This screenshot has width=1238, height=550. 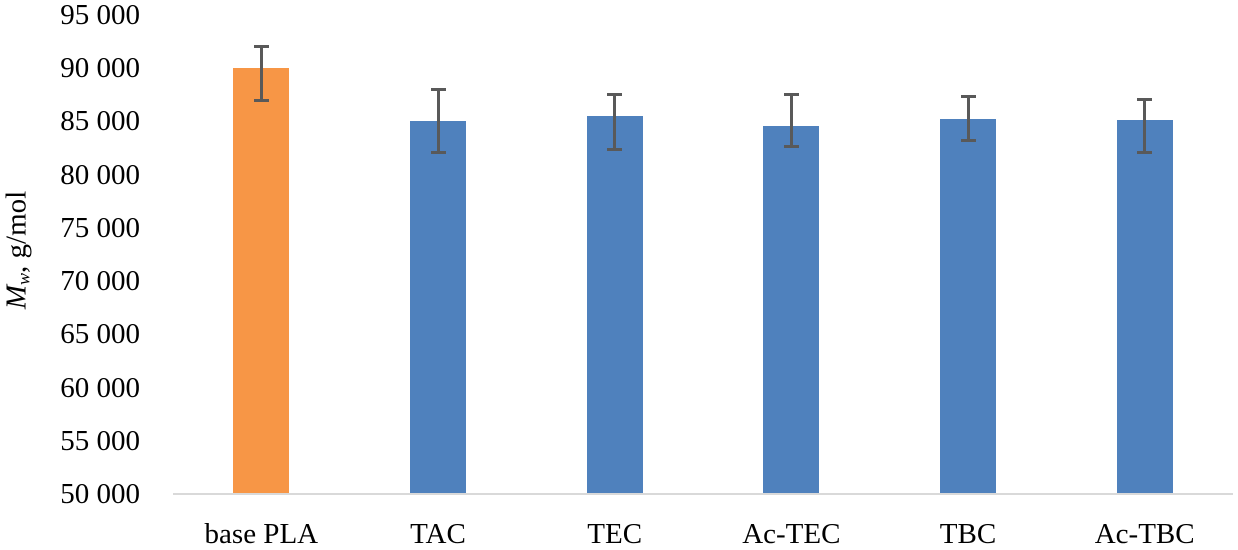 What do you see at coordinates (100, 68) in the screenshot?
I see `y-tick-label: 90 000` at bounding box center [100, 68].